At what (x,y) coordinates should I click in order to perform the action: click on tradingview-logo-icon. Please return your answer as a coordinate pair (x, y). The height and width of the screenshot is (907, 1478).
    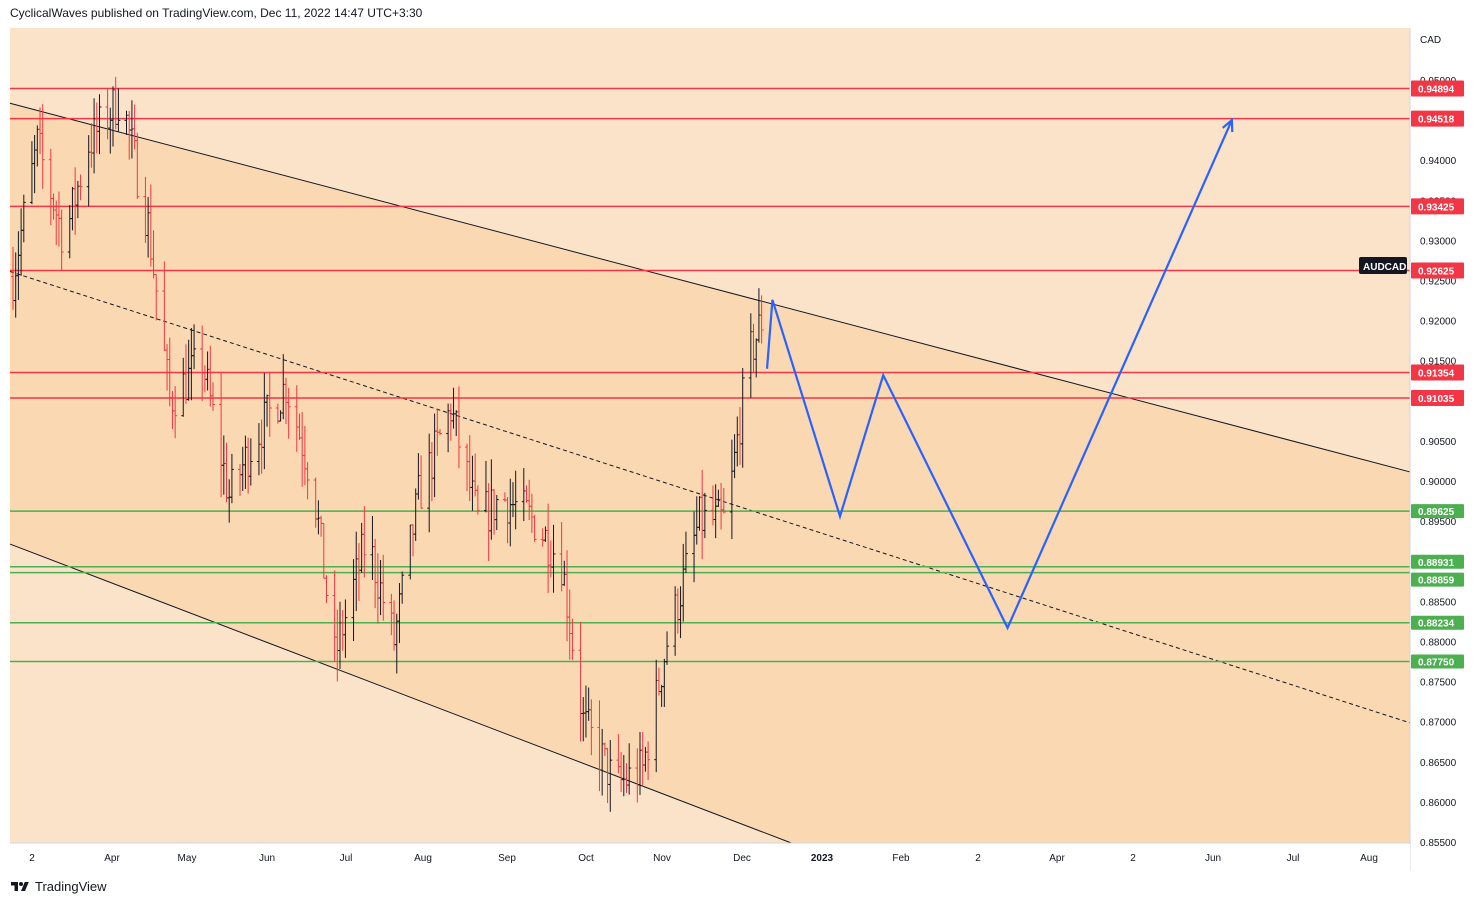
    Looking at the image, I should click on (20, 886).